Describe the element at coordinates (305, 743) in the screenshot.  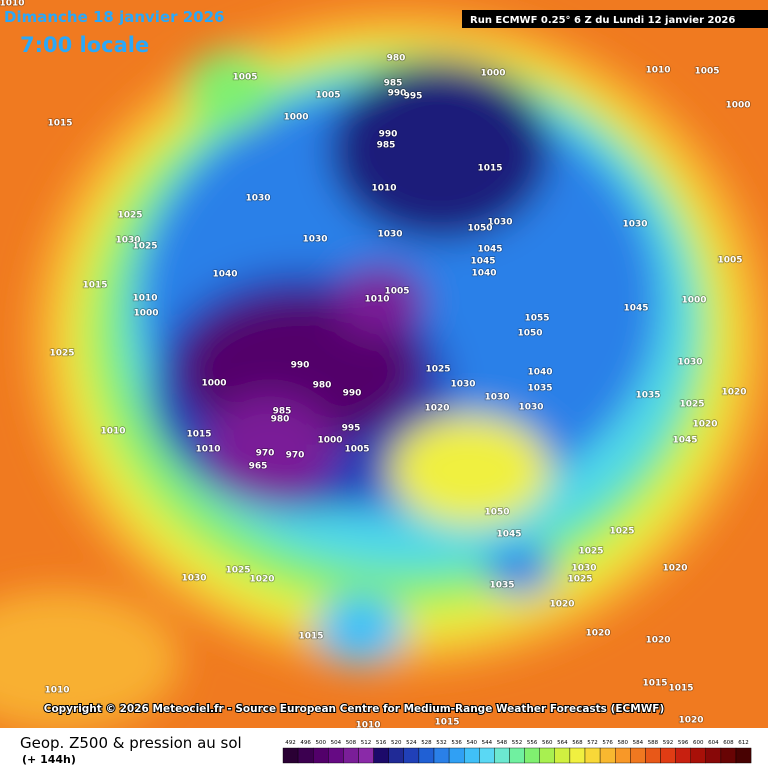
I see `colorbar-label: 496` at that location.